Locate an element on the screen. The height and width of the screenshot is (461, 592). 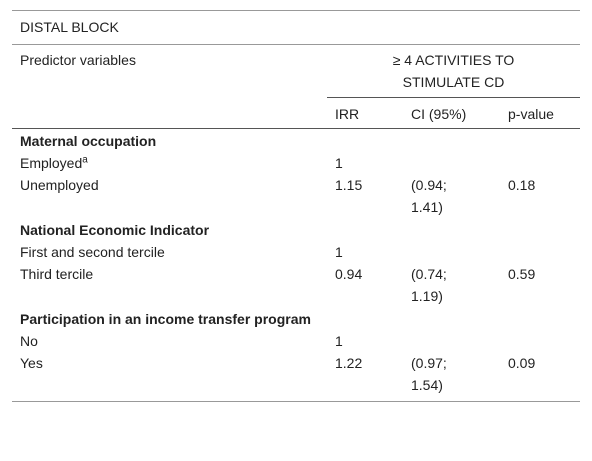
label-text: Employed is located at coordinates (51, 163).